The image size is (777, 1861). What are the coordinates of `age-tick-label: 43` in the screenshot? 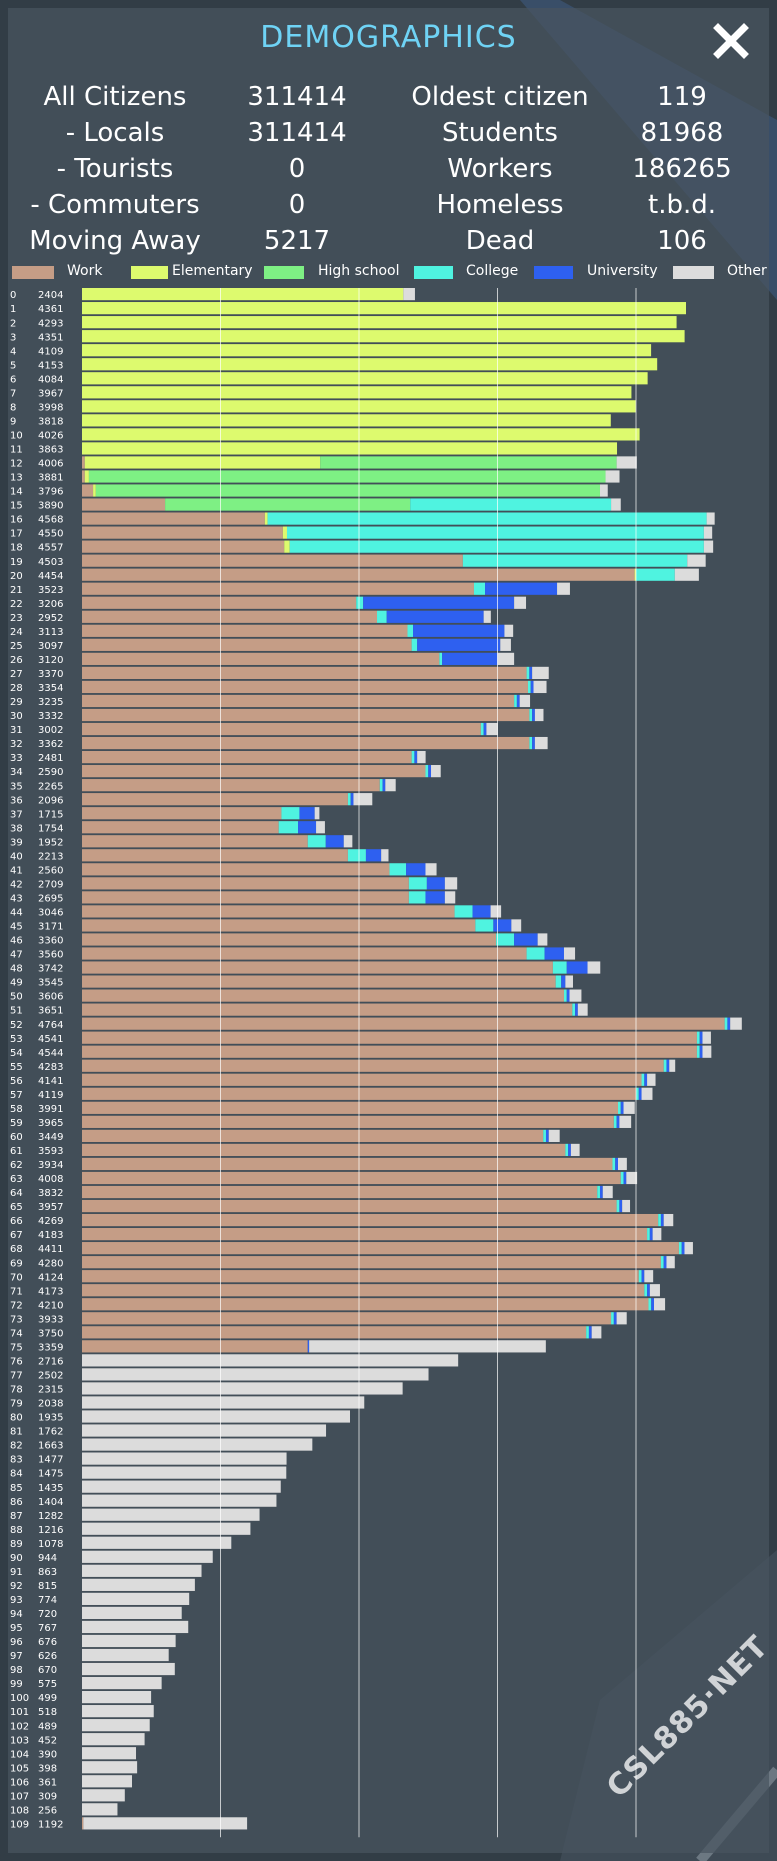 It's located at (16, 898).